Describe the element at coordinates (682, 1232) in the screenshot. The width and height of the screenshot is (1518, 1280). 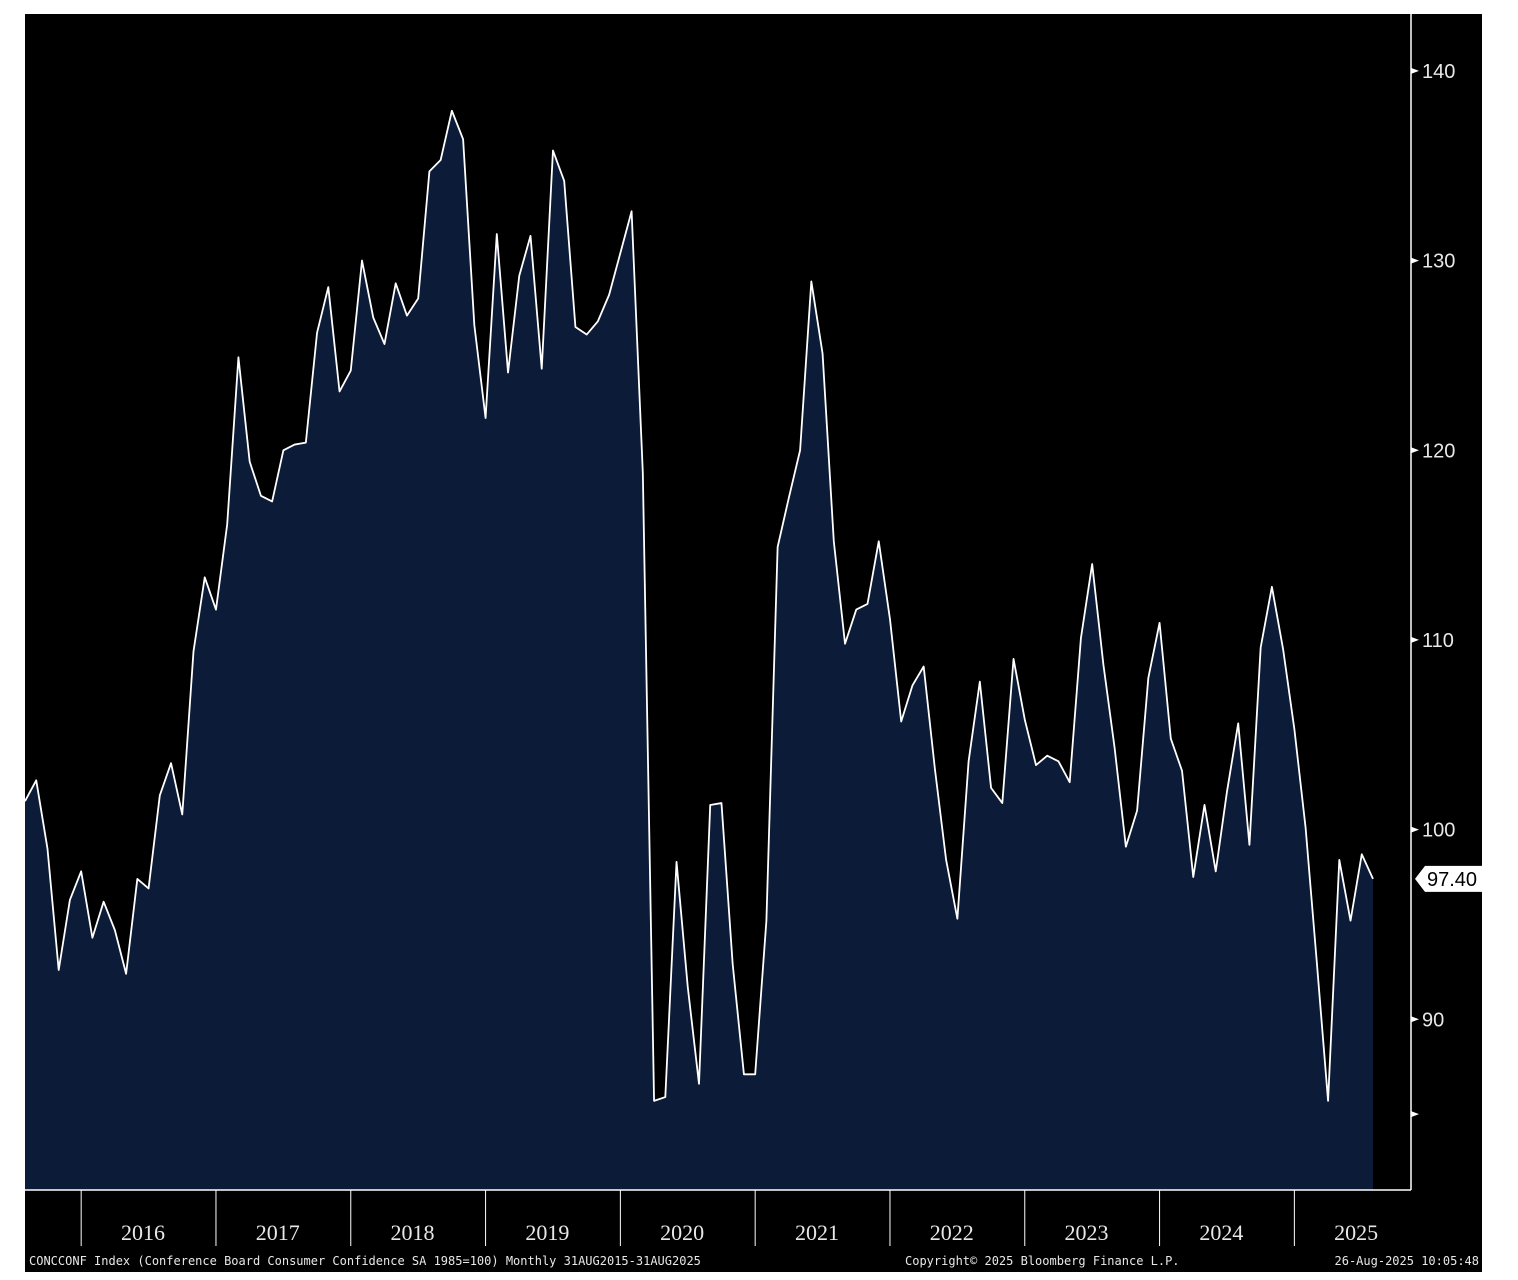
I see `x-tick-label-2020: 2020` at that location.